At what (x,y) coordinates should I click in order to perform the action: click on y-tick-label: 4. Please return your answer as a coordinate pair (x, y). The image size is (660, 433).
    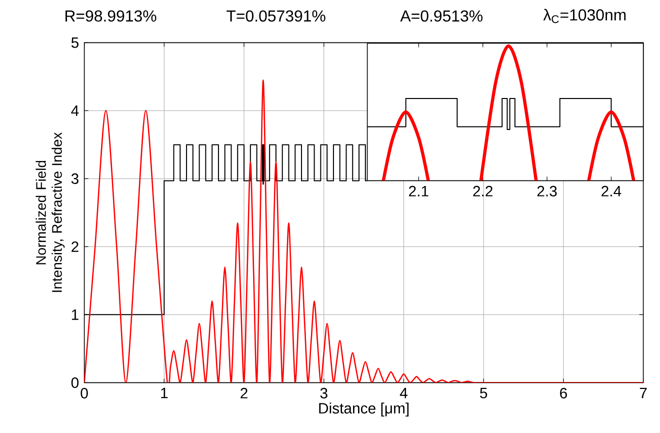
    Looking at the image, I should click on (75, 111).